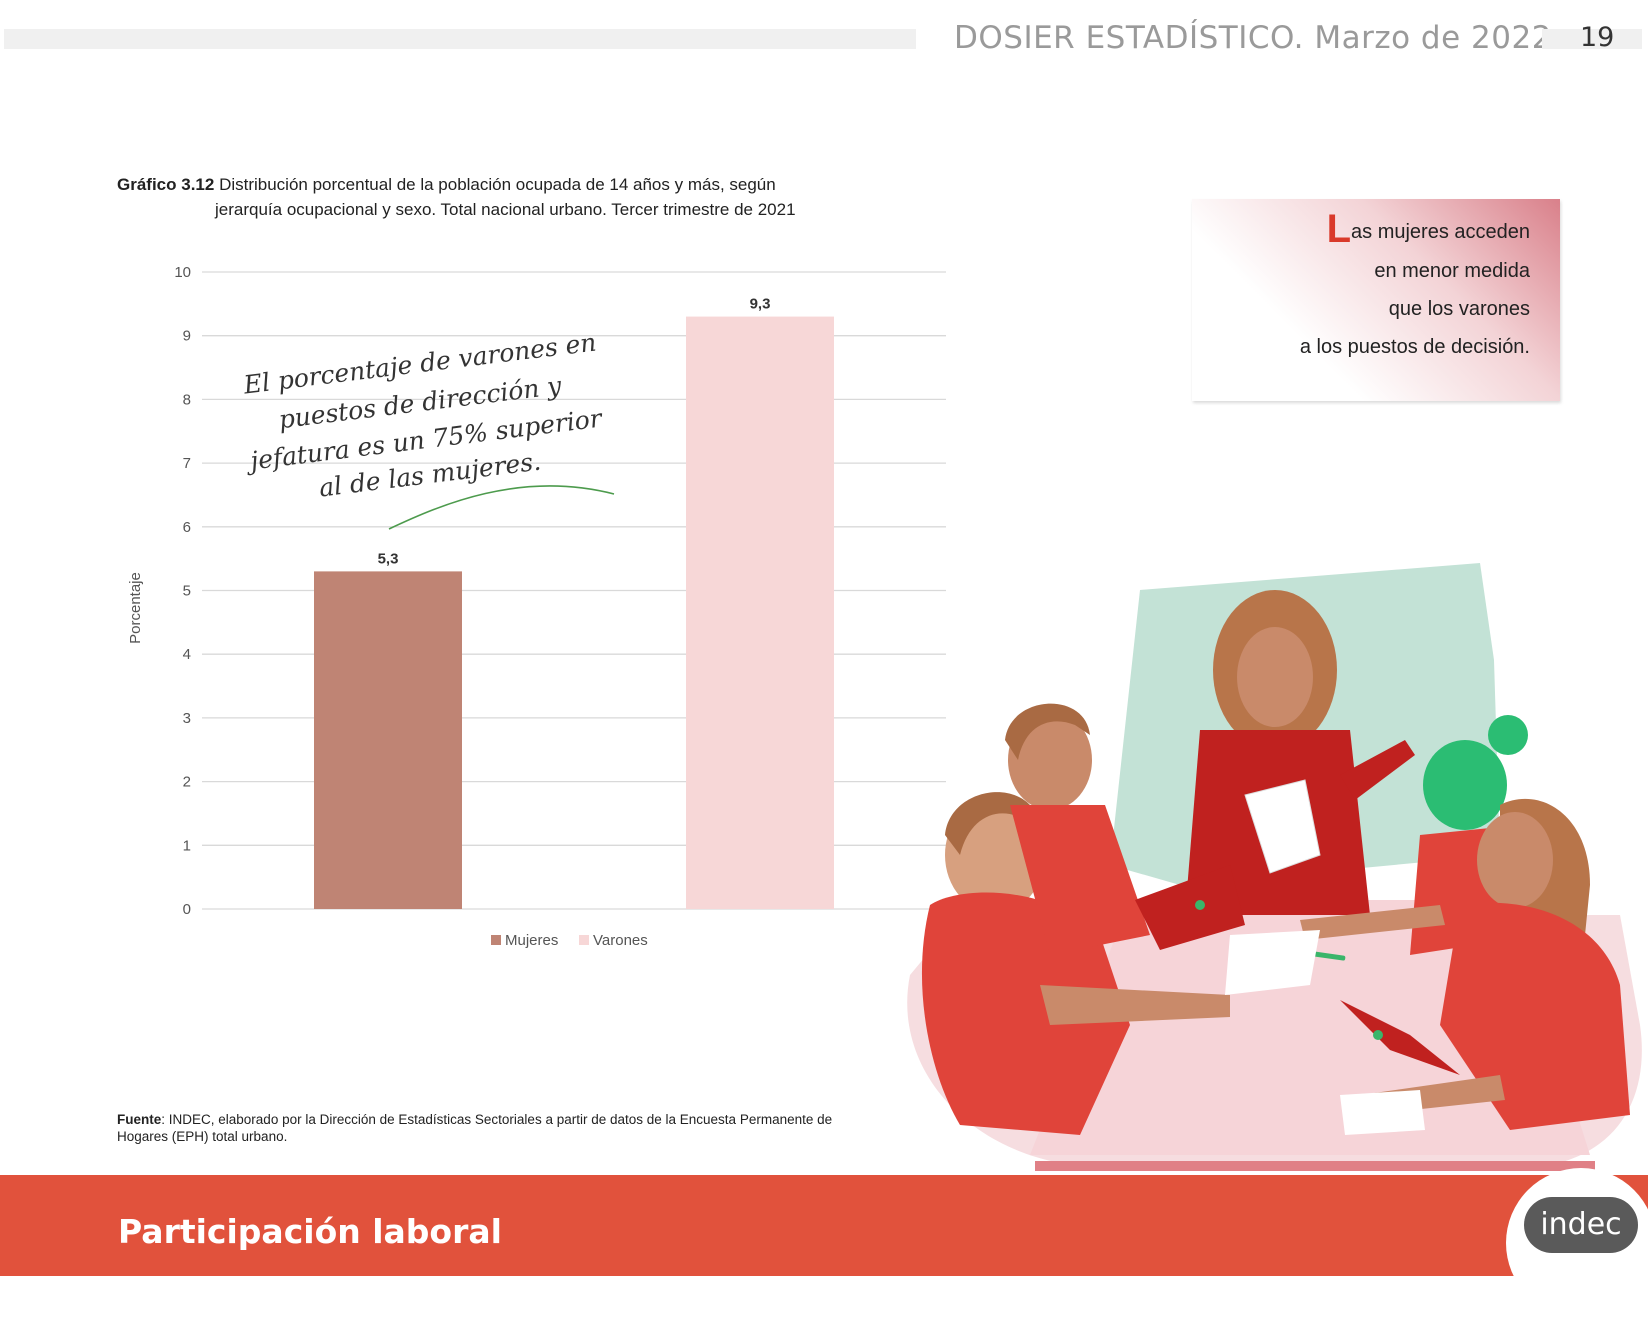 This screenshot has height=1318, width=1648. Describe the element at coordinates (1440, 232) in the screenshot. I see `callout-line-1-text: as mujeres acceden` at that location.